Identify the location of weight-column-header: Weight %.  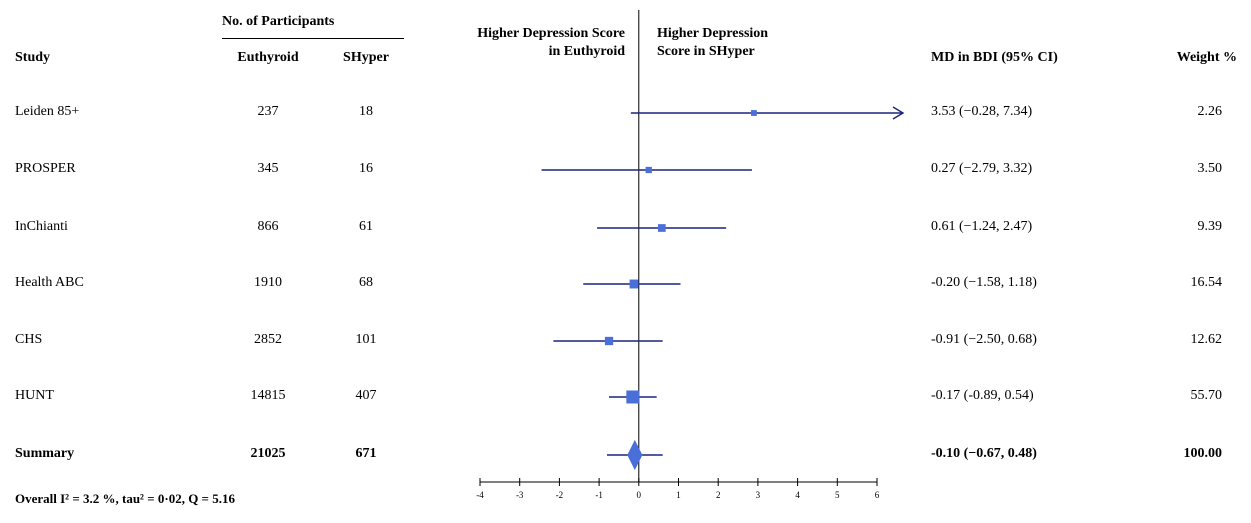
(1206, 57).